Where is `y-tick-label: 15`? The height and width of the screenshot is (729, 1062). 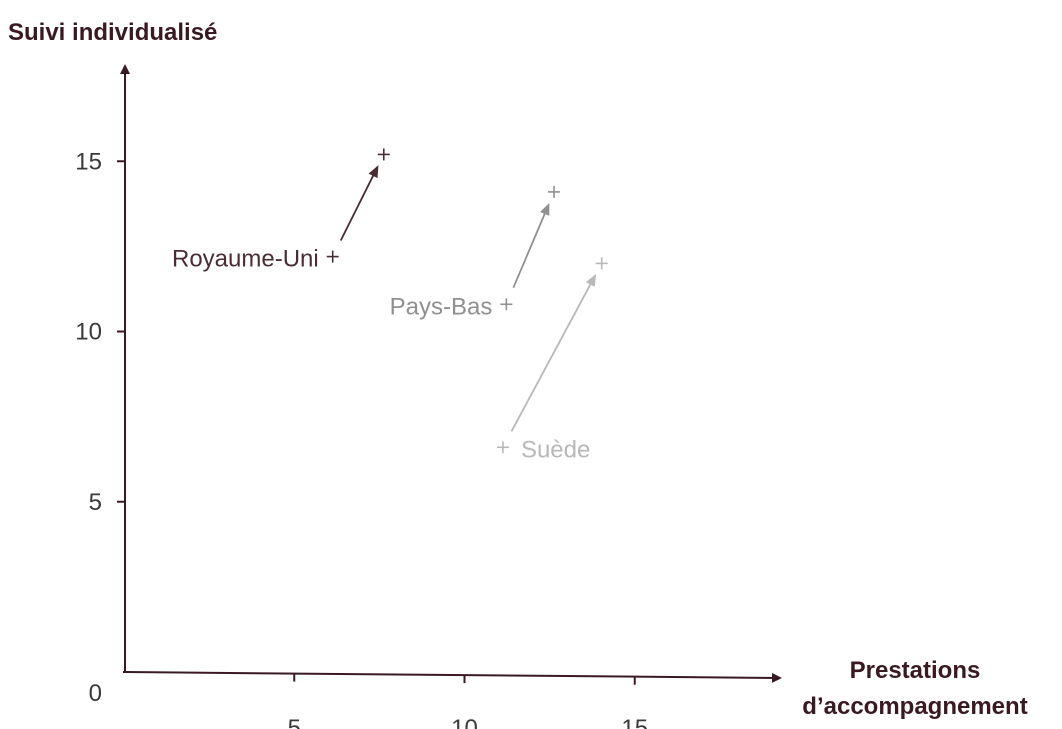
y-tick-label: 15 is located at coordinates (88, 161).